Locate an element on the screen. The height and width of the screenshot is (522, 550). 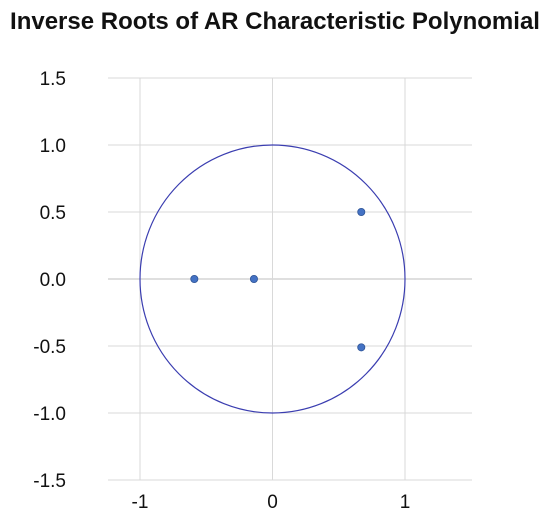
y-tick-label: -1.0 is located at coordinates (49, 414).